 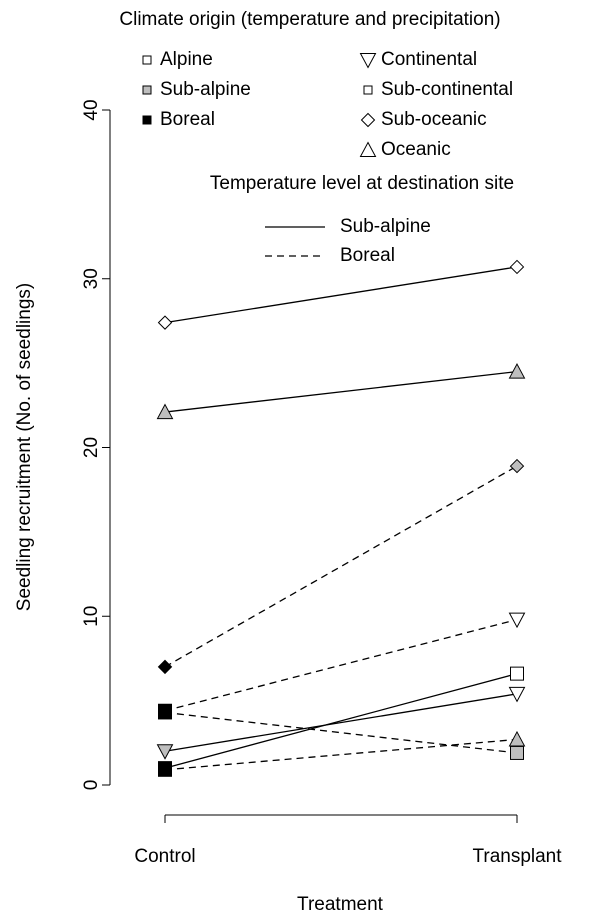 I want to click on legend-label: Alpine, so click(x=186, y=59).